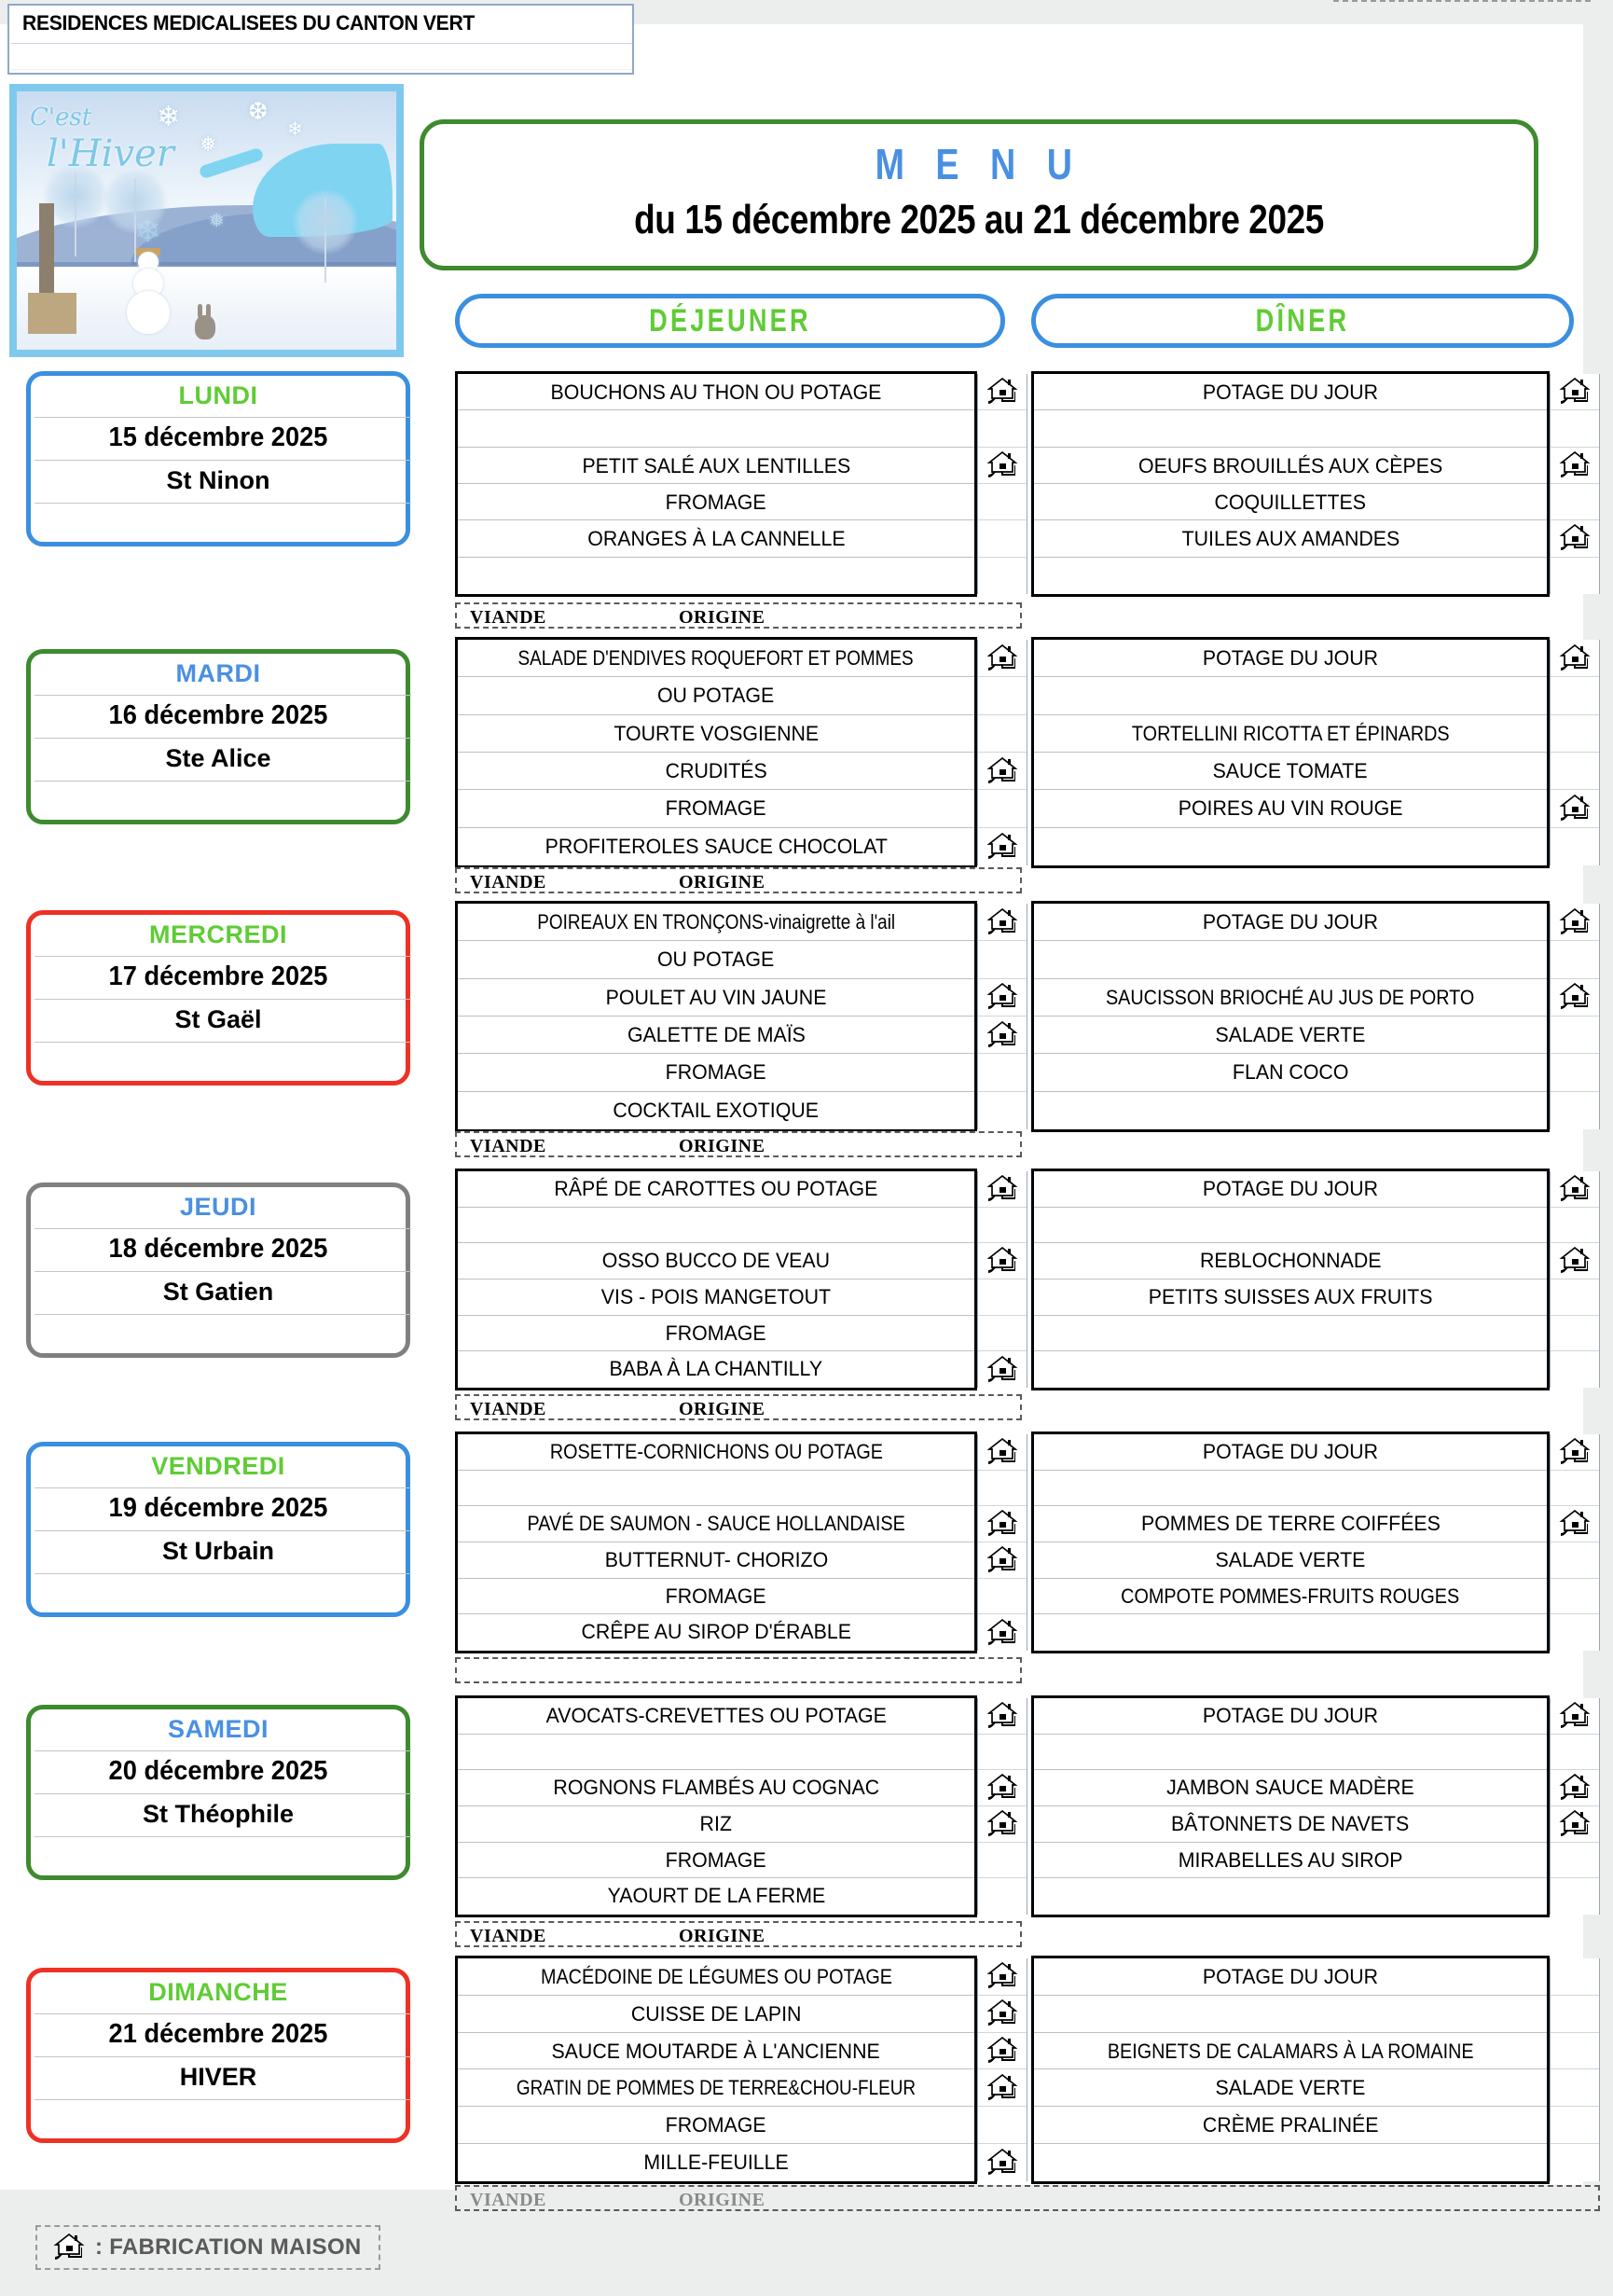 The width and height of the screenshot is (1613, 2296). What do you see at coordinates (258, 111) in the screenshot?
I see `snowflake-icon: ❆` at bounding box center [258, 111].